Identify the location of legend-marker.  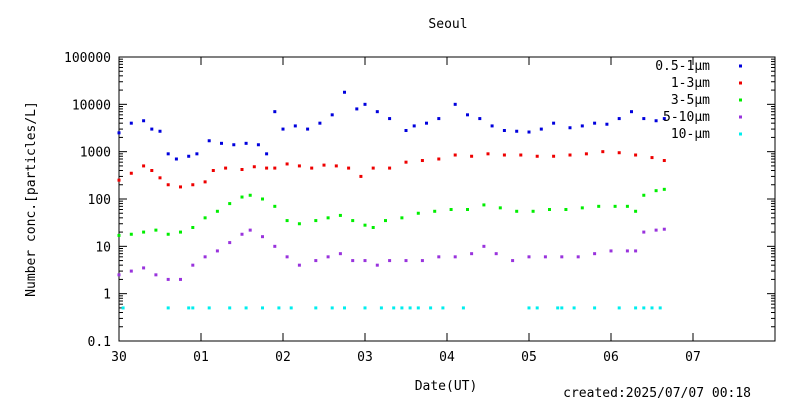
(740, 83).